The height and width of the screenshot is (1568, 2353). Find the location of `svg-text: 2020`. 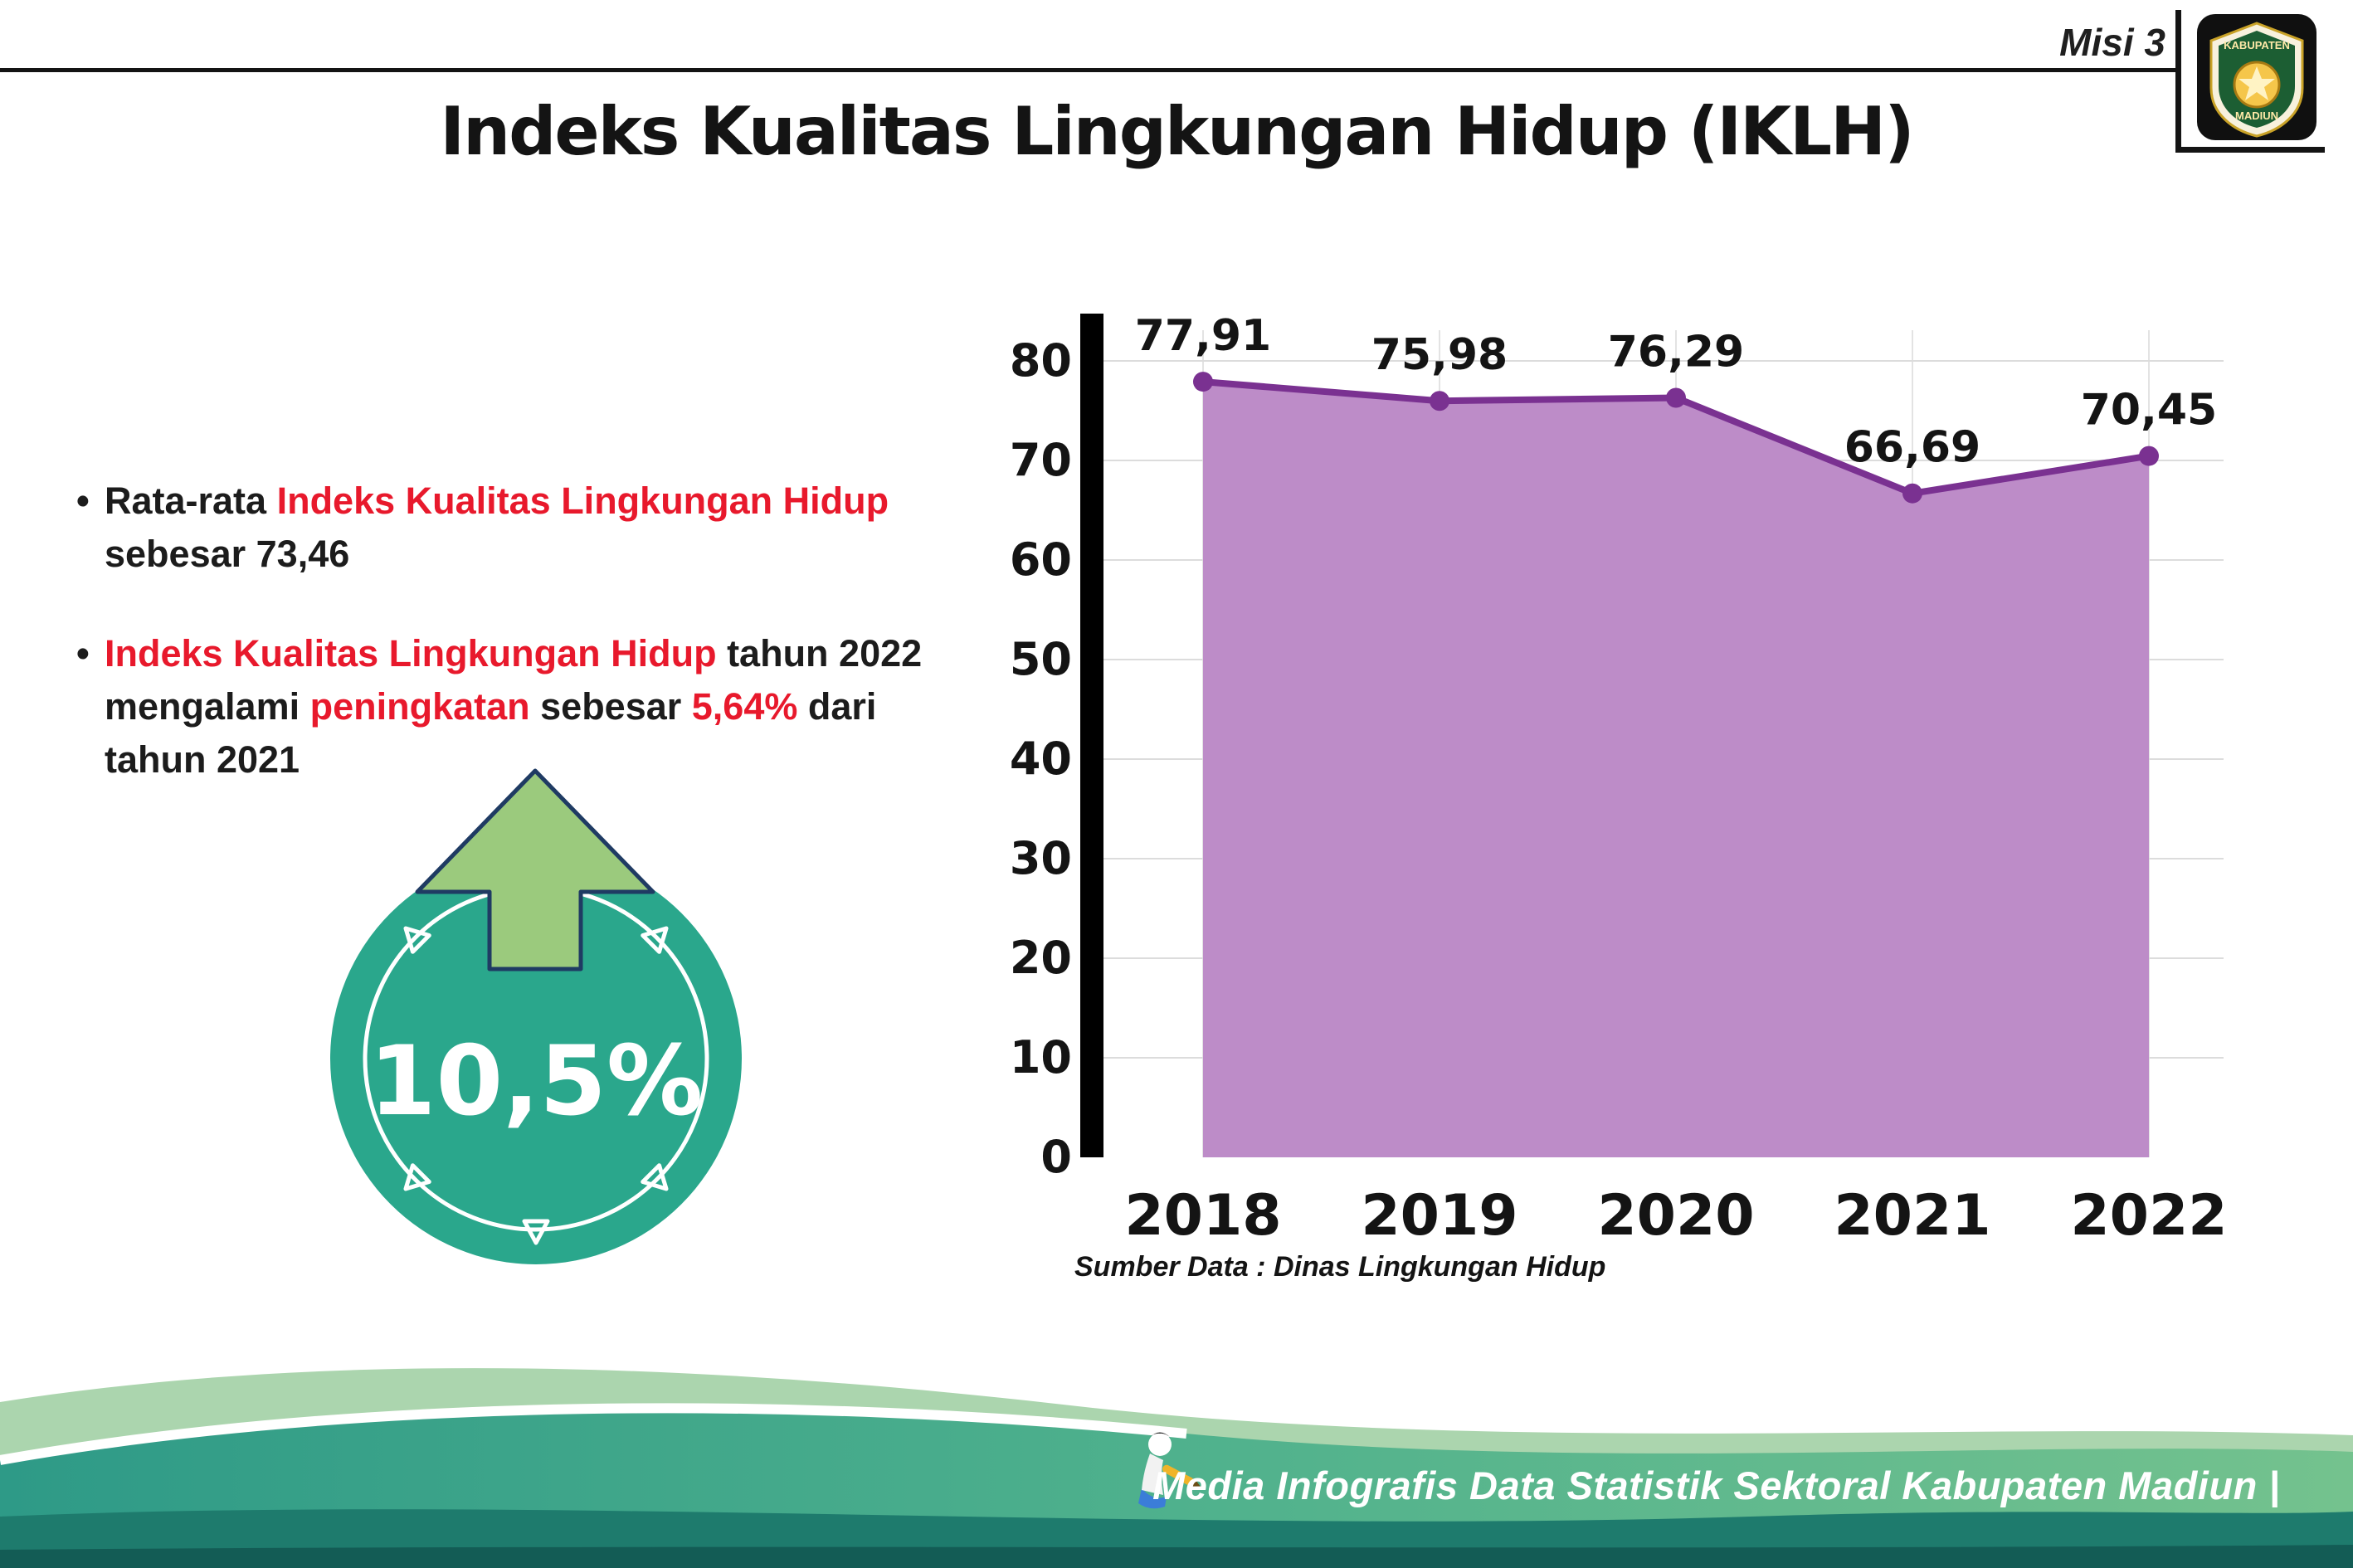

svg-text: 2020 is located at coordinates (1675, 1216).